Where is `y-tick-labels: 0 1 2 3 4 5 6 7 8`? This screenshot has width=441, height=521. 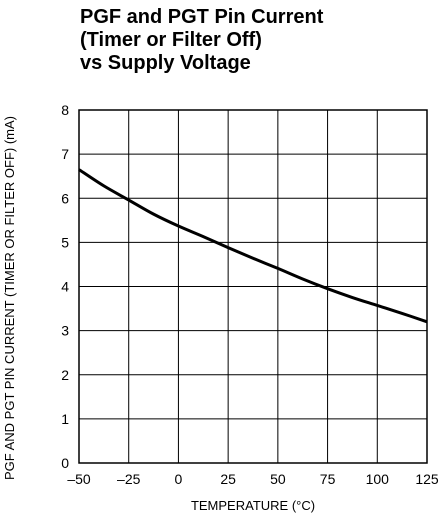 y-tick-labels: 0 1 2 3 4 5 6 7 8 is located at coordinates (65, 286).